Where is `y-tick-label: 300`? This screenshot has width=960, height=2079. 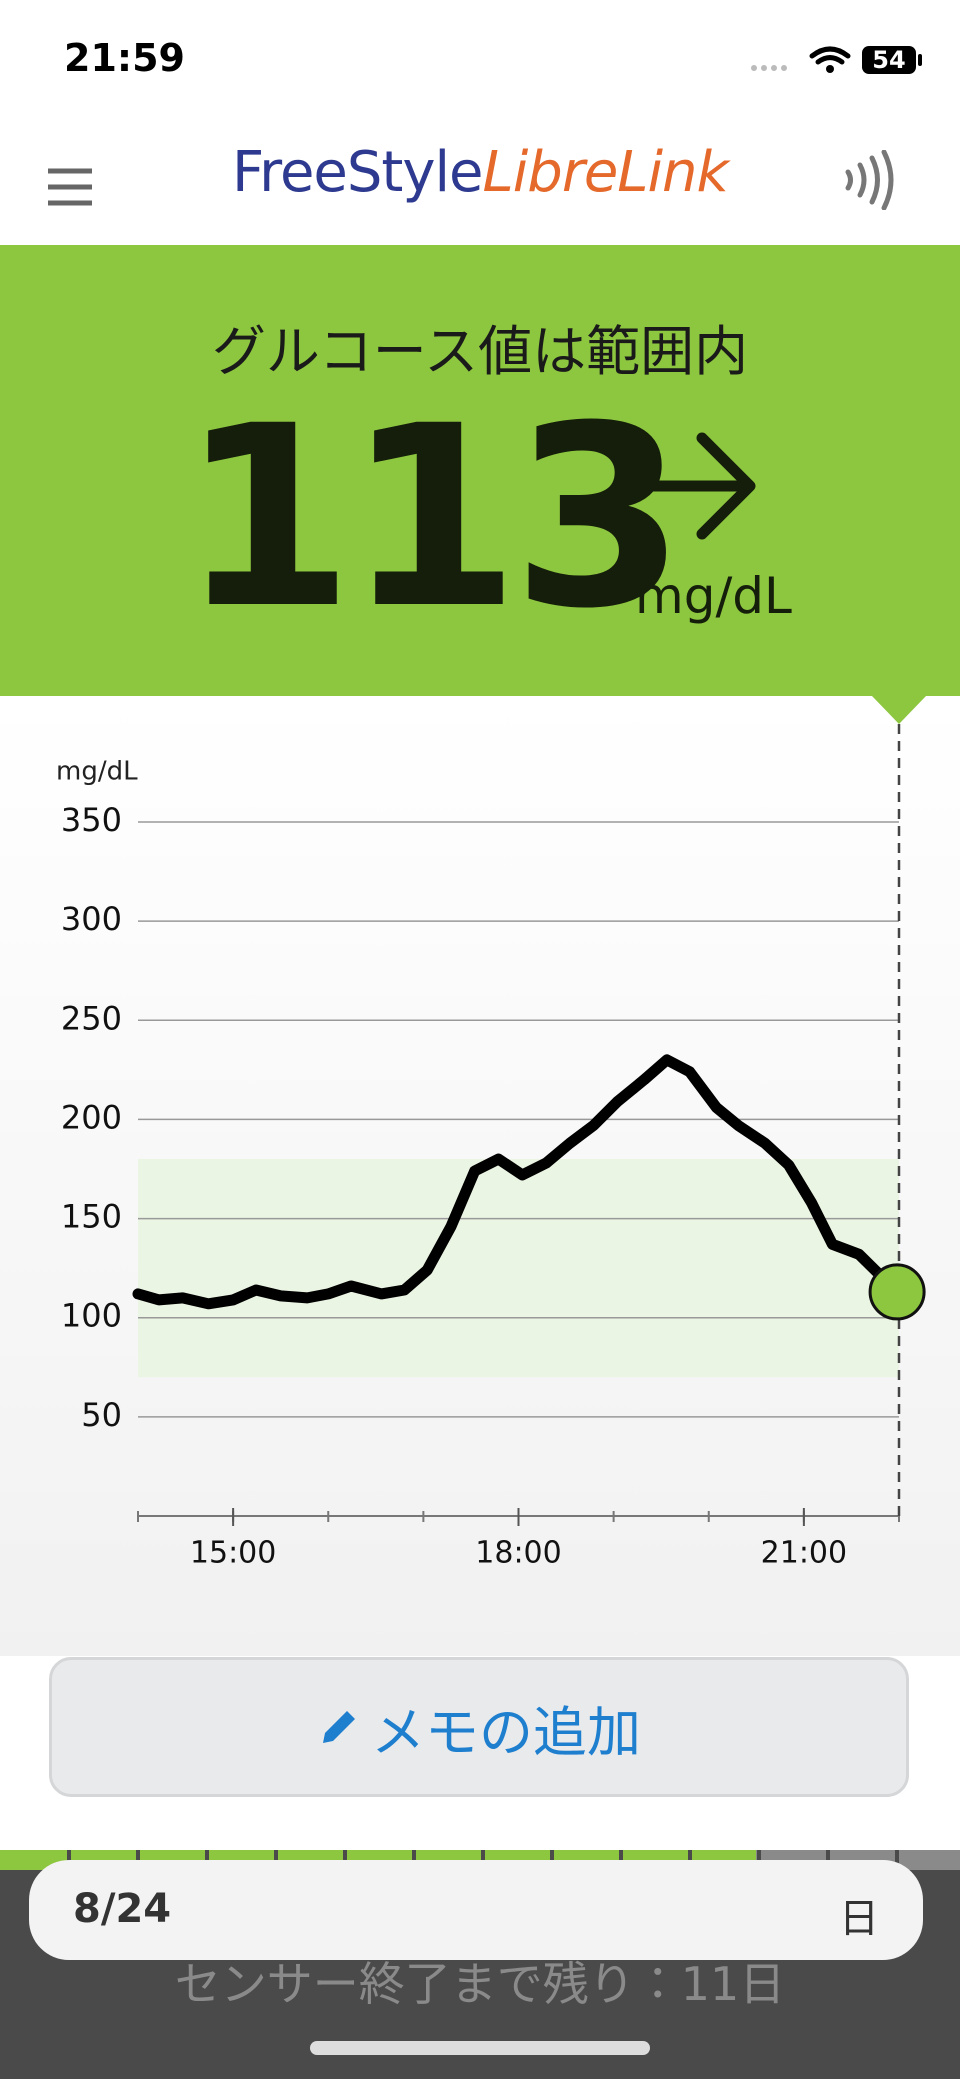 y-tick-label: 300 is located at coordinates (91, 919).